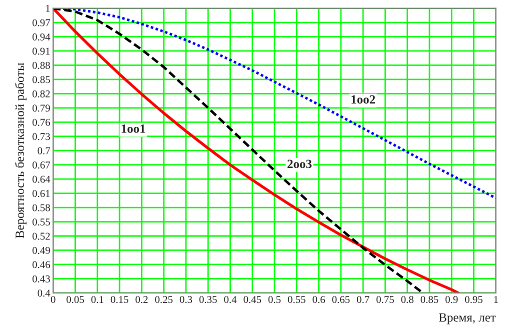 The image size is (506, 331). What do you see at coordinates (97, 300) in the screenshot?
I see `x-tick-label: 0.1` at bounding box center [97, 300].